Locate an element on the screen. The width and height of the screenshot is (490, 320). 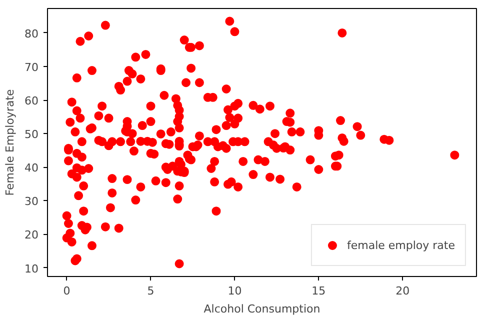
y-tick-label: 20 is located at coordinates (31, 235).